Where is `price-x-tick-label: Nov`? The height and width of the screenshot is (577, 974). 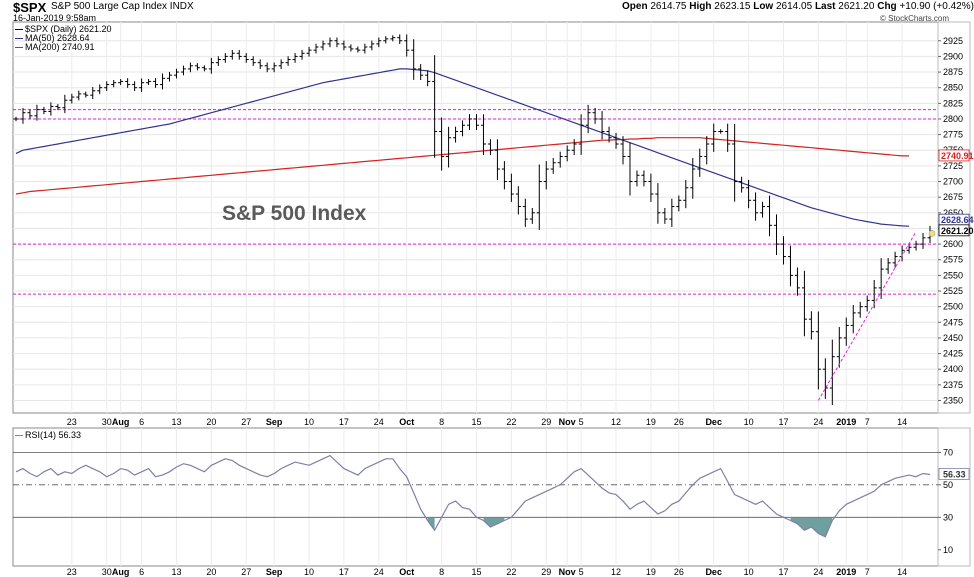
price-x-tick-label: Nov is located at coordinates (567, 422).